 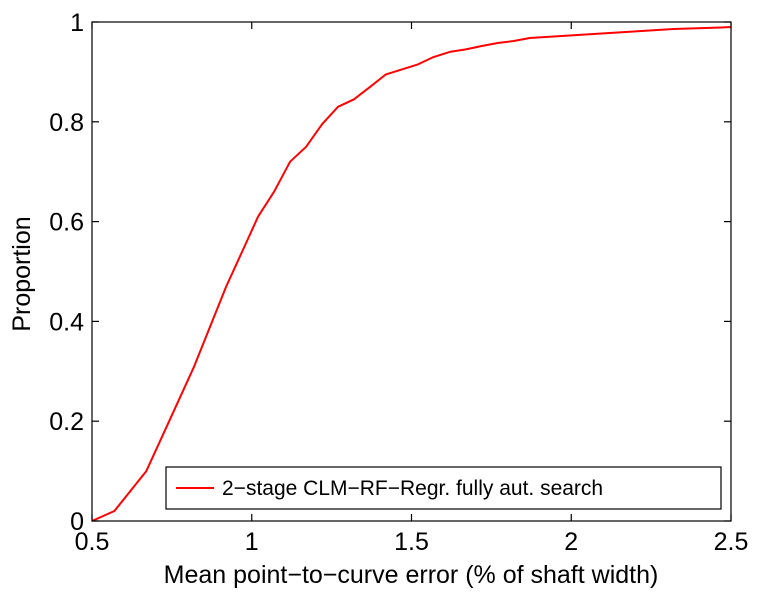 What do you see at coordinates (92, 542) in the screenshot?
I see `x-tick-label: 0.5` at bounding box center [92, 542].